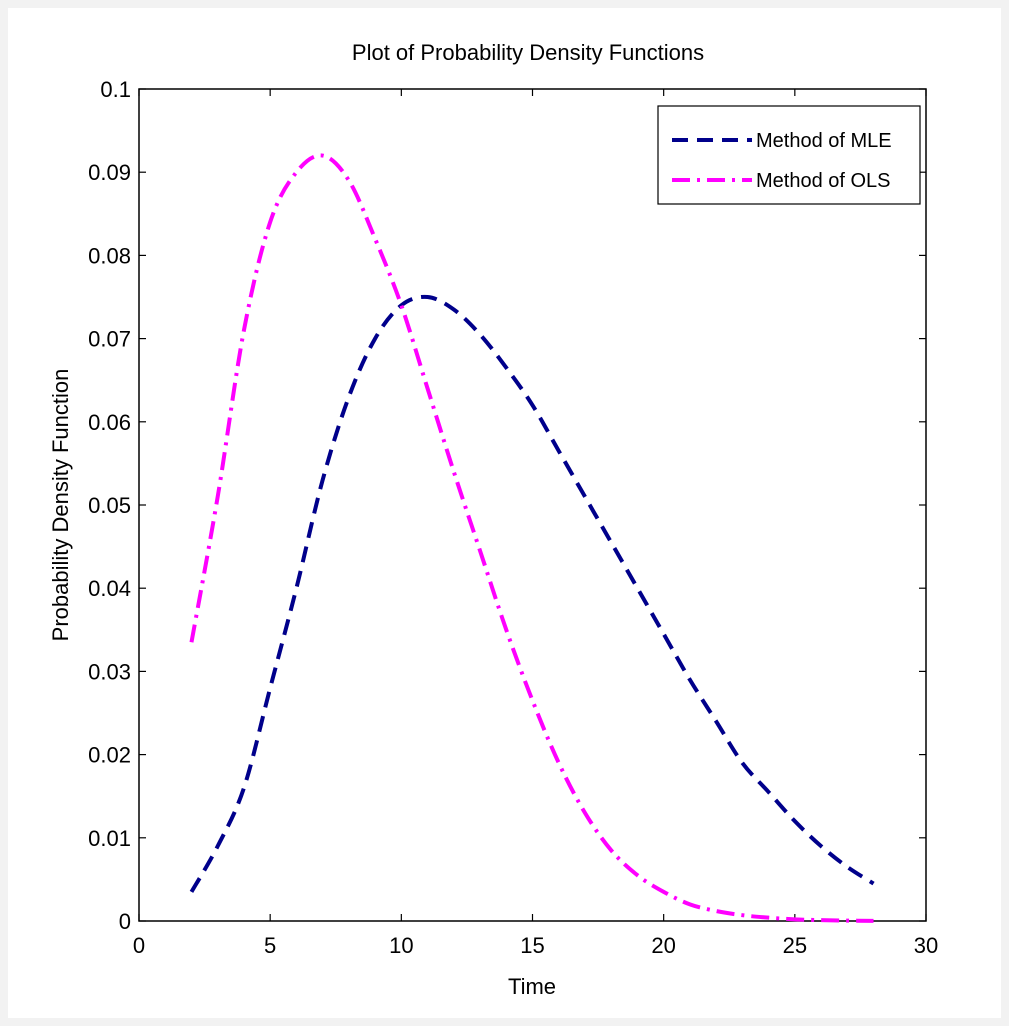 Image resolution: width=1009 pixels, height=1026 pixels. What do you see at coordinates (795, 945) in the screenshot?
I see `x-tick-label: 25` at bounding box center [795, 945].